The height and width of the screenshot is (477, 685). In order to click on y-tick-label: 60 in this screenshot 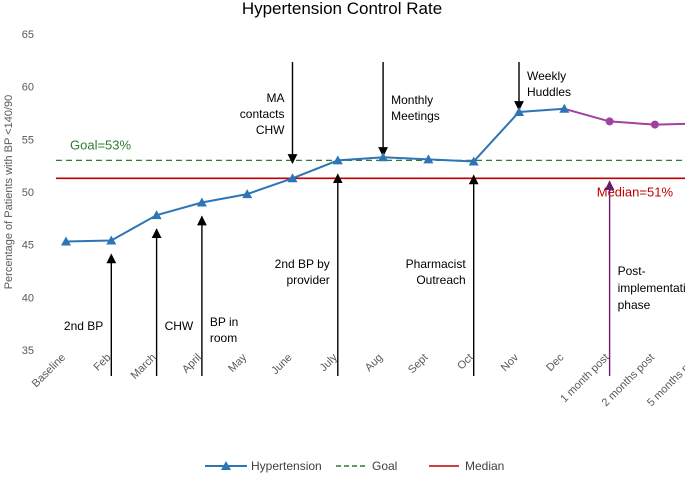, I will do `click(28, 88)`.